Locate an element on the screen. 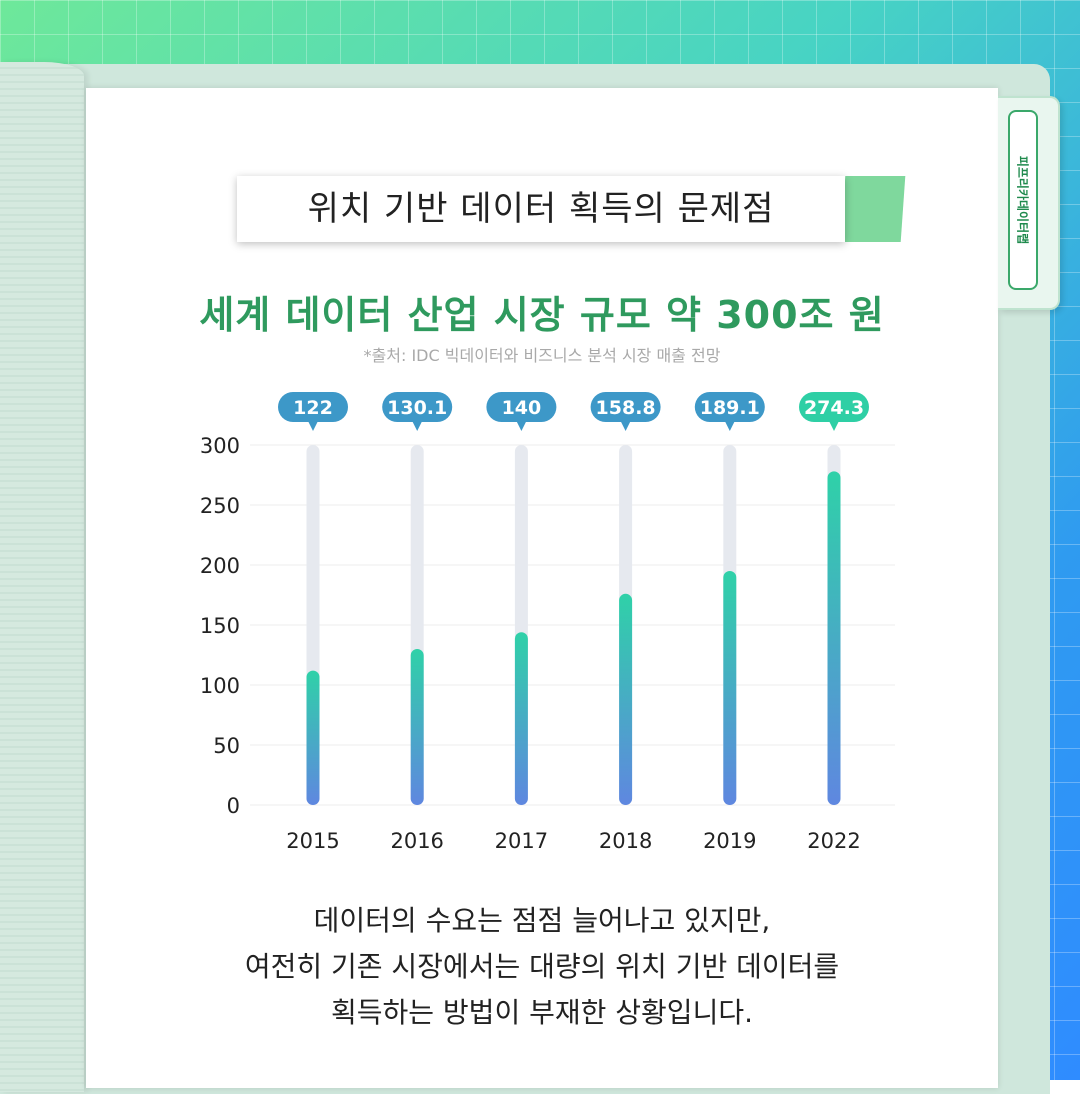 This screenshot has height=1094, width=1080. y-tick-label: 250 is located at coordinates (220, 506).